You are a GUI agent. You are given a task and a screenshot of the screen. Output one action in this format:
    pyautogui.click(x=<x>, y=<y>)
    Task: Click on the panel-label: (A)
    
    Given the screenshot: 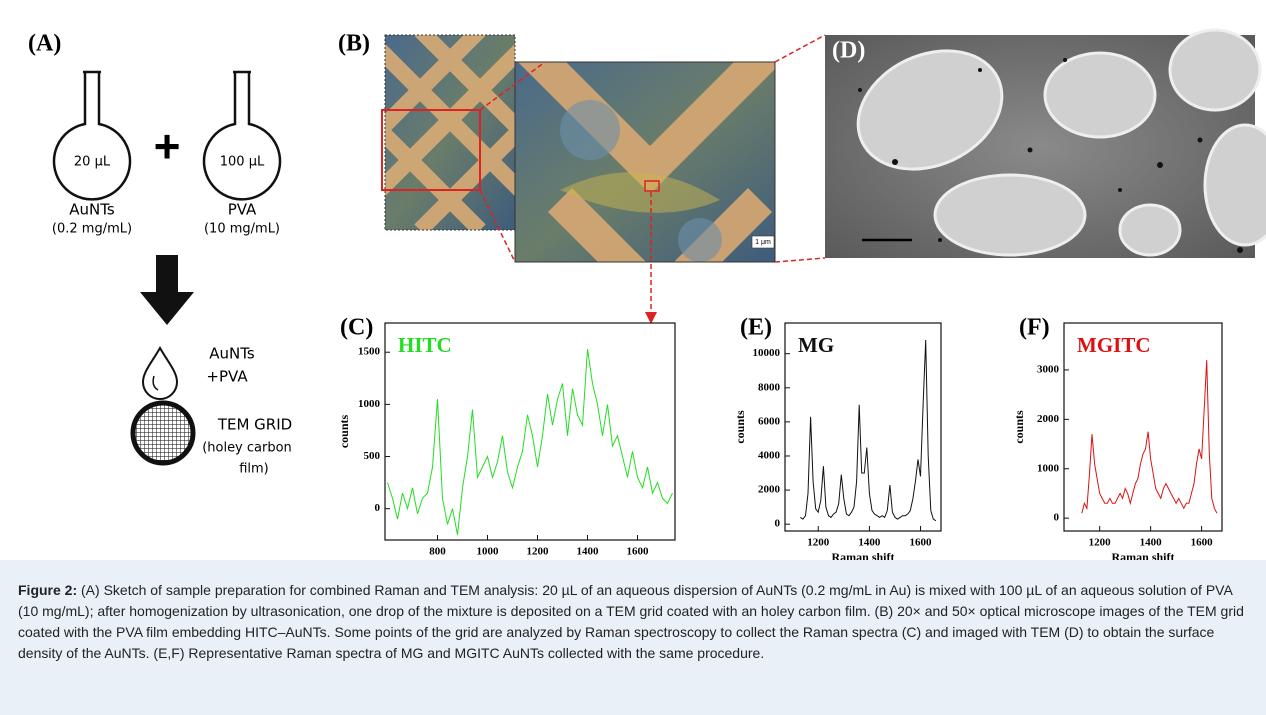 What is the action you would take?
    pyautogui.click(x=44, y=44)
    